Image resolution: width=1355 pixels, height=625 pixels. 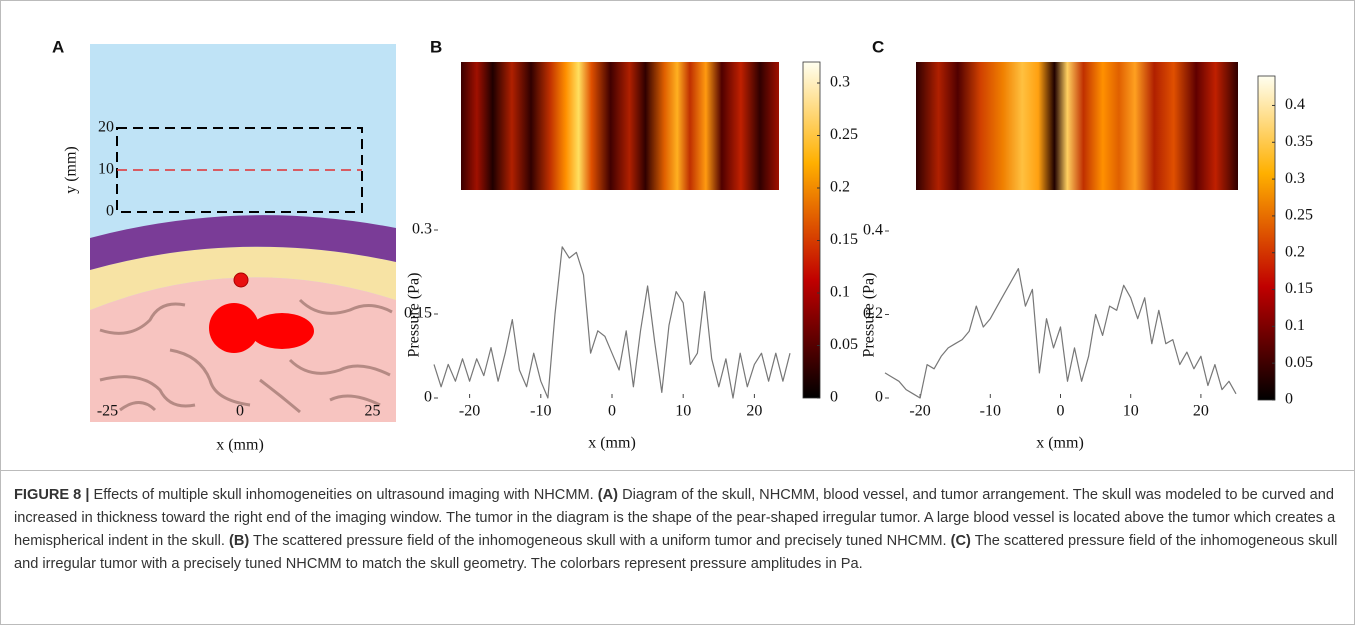 I want to click on separator, so click(x=677, y=470).